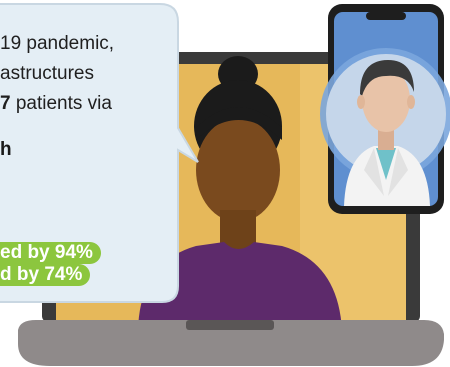 This screenshot has height=367, width=450. What do you see at coordinates (231, 343) in the screenshot?
I see `laptop-base` at bounding box center [231, 343].